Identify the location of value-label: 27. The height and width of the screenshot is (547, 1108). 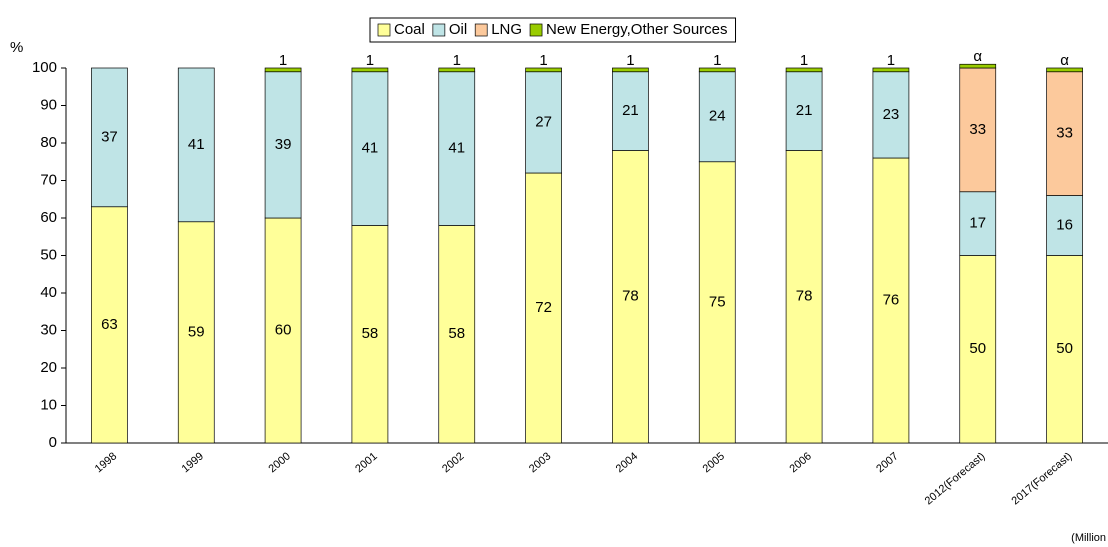
(543, 121).